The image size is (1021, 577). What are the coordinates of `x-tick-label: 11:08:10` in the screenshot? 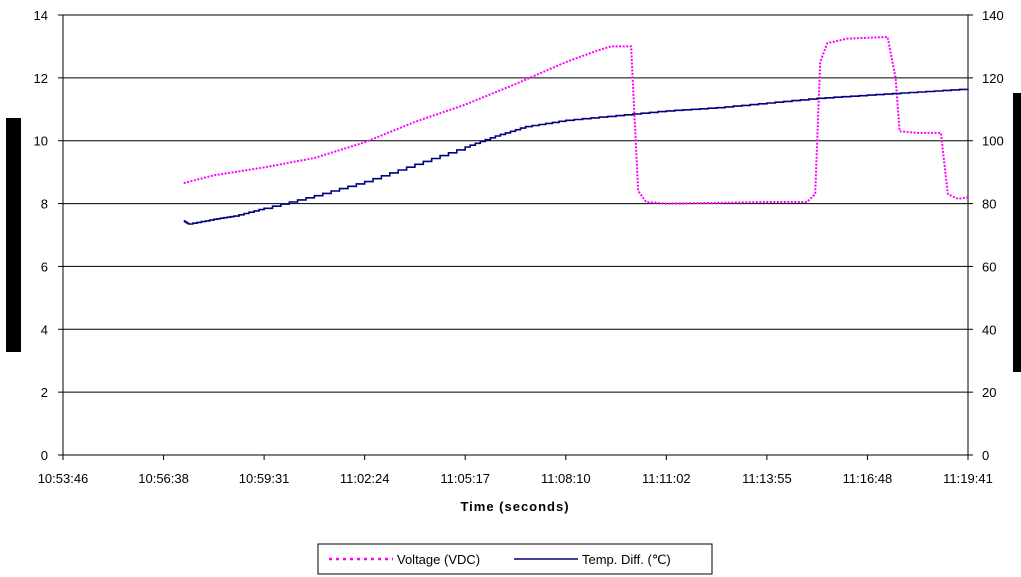 It's located at (566, 478).